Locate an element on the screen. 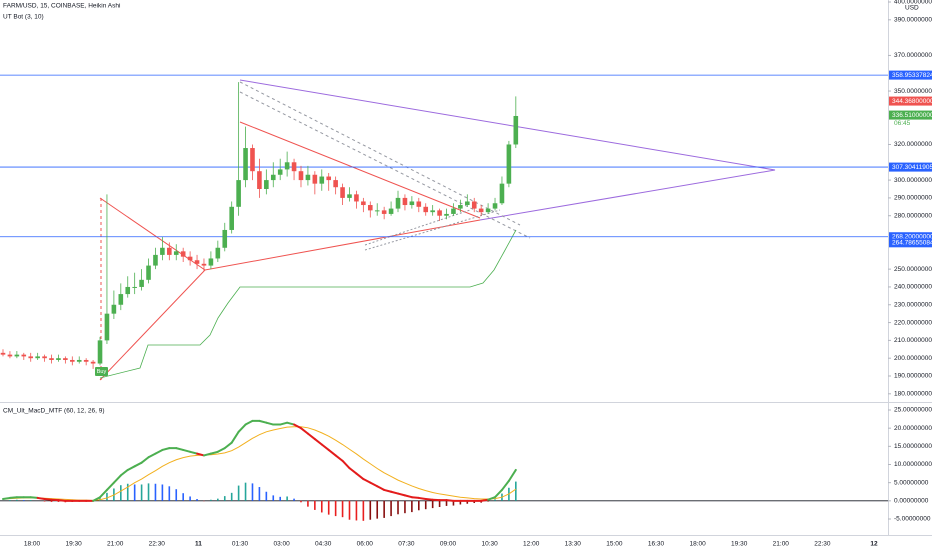  time-label: 10:30 is located at coordinates (489, 544).